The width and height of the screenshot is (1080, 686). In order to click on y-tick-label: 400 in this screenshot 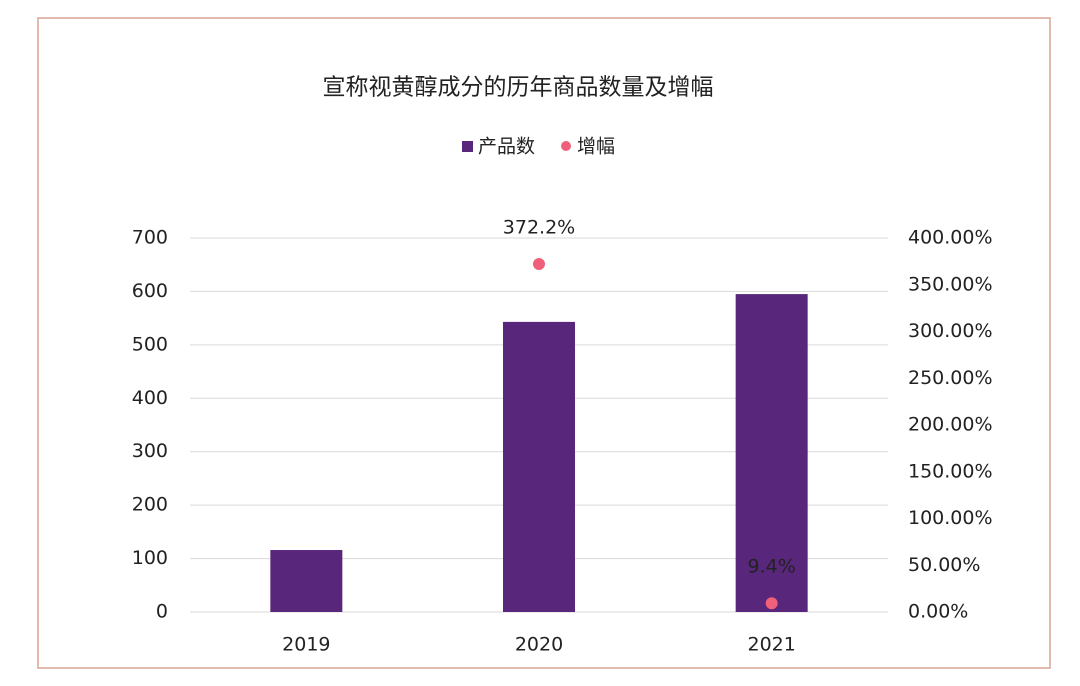, I will do `click(150, 398)`.